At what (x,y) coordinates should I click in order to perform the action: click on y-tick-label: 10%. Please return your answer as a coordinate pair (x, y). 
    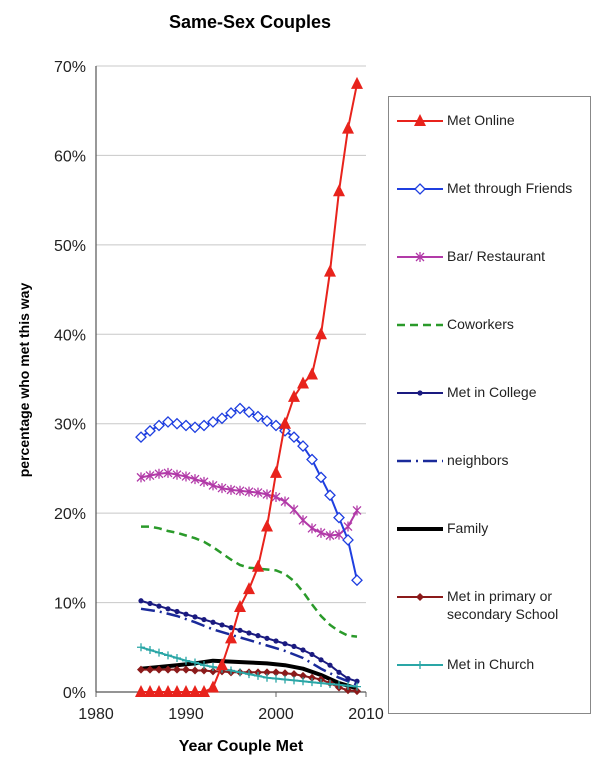
    Looking at the image, I should click on (70, 604).